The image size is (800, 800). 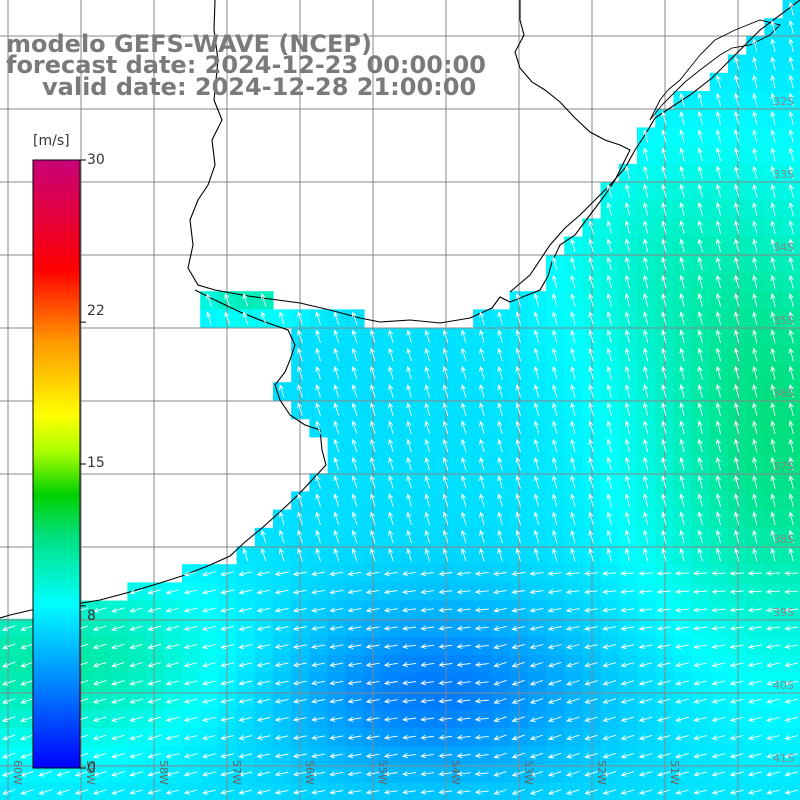 What do you see at coordinates (56, 464) in the screenshot?
I see `colorbar-gradient` at bounding box center [56, 464].